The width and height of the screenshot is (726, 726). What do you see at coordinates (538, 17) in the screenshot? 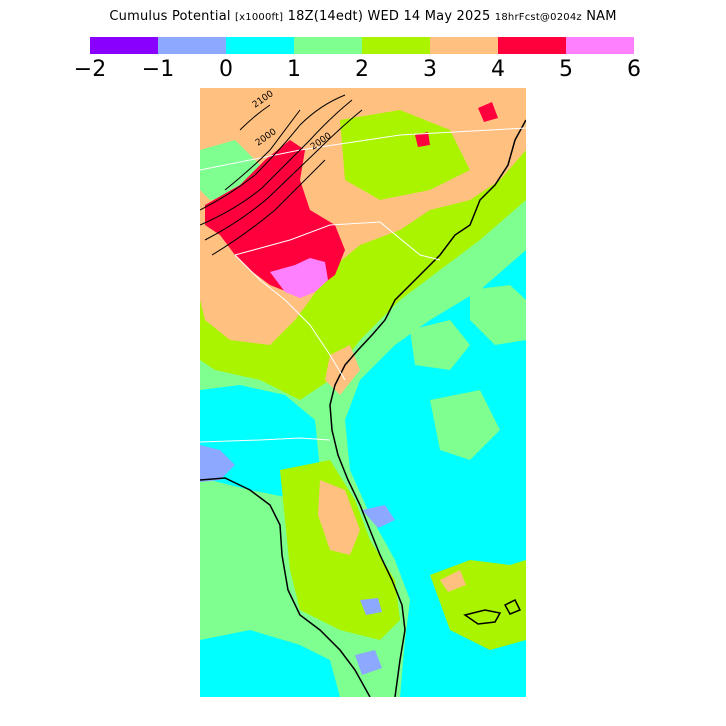
I see `title-forecast: 18hrFcst@0204z` at bounding box center [538, 17].